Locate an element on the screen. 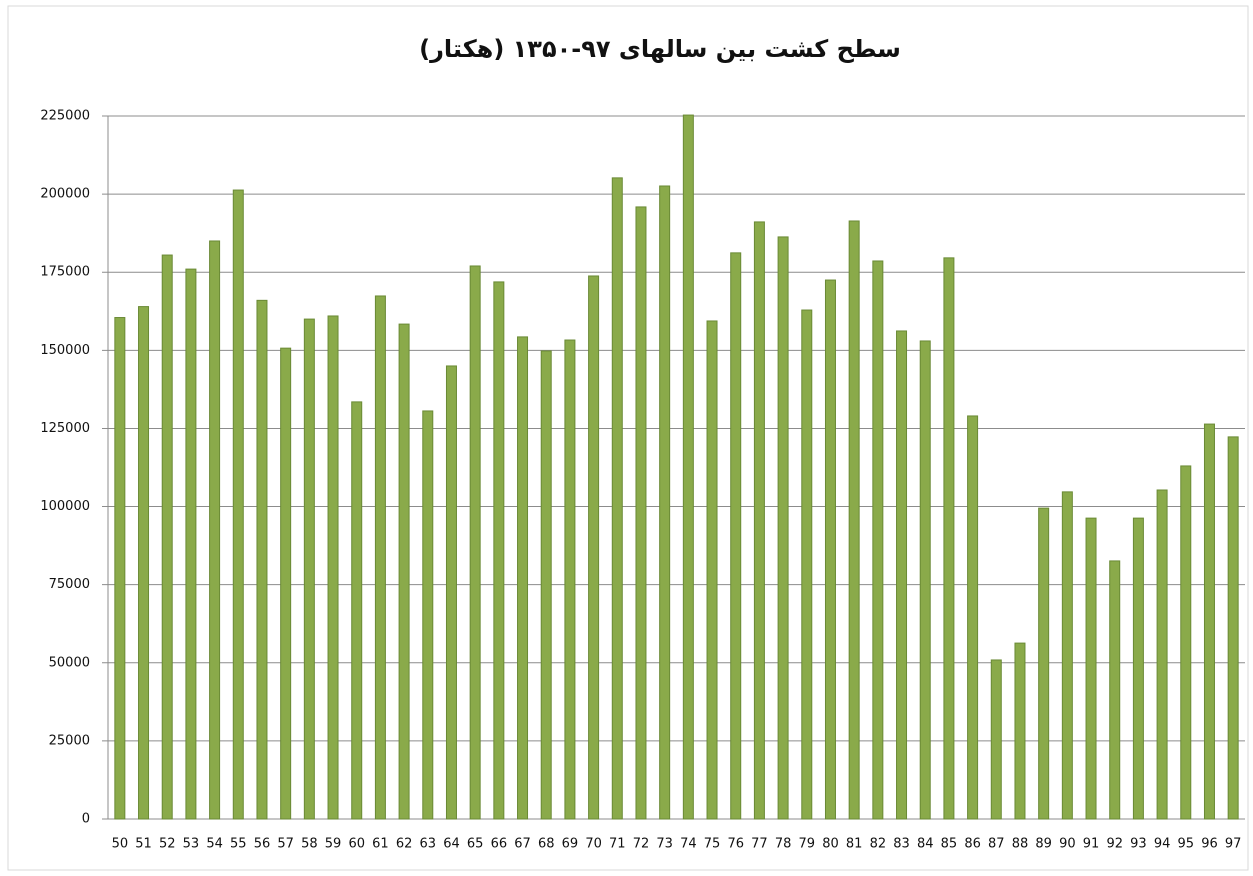 This screenshot has width=1253, height=876. chart-title: سطح کشت بین سالهای ۹۷-۱۳۵۰ (هکتار) is located at coordinates (660, 49).